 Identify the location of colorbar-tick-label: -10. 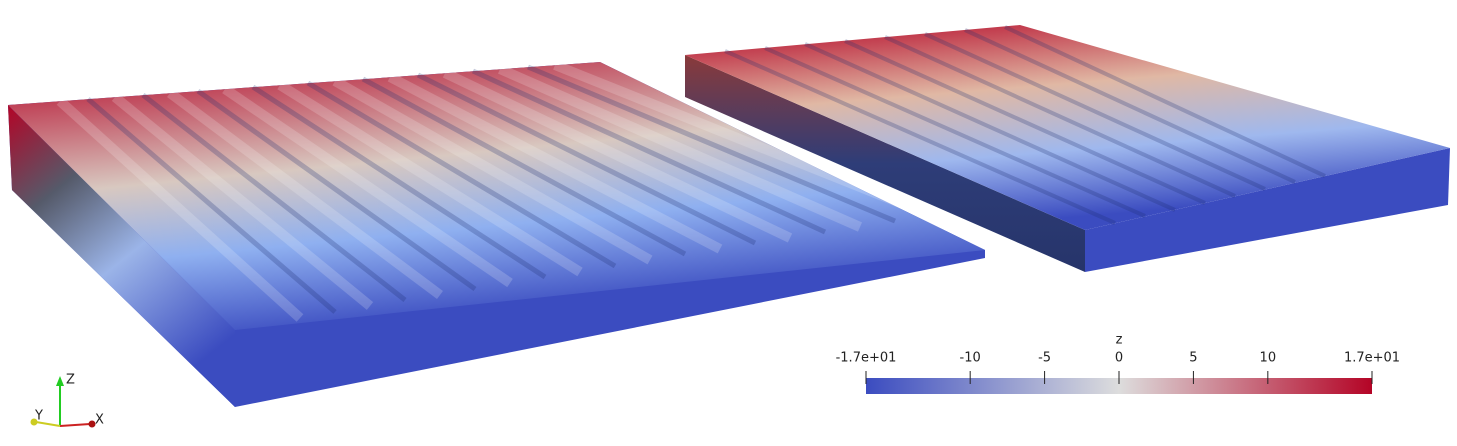
(970, 358).